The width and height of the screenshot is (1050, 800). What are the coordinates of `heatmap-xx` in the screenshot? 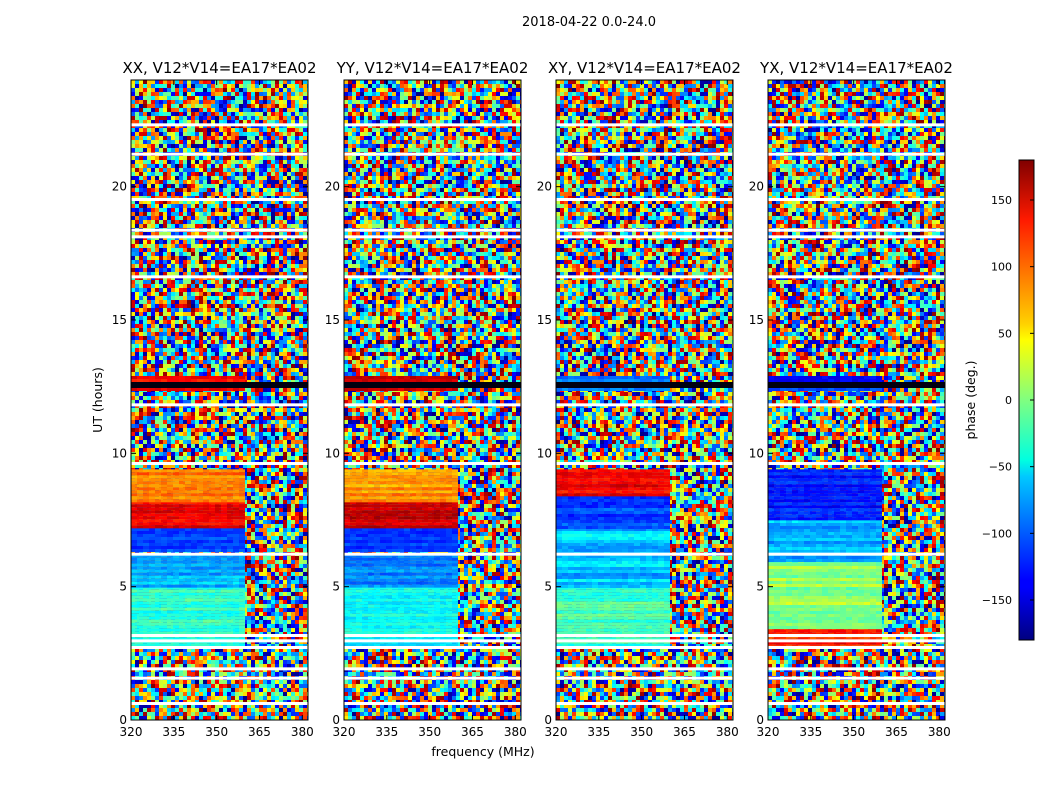 It's located at (219, 400).